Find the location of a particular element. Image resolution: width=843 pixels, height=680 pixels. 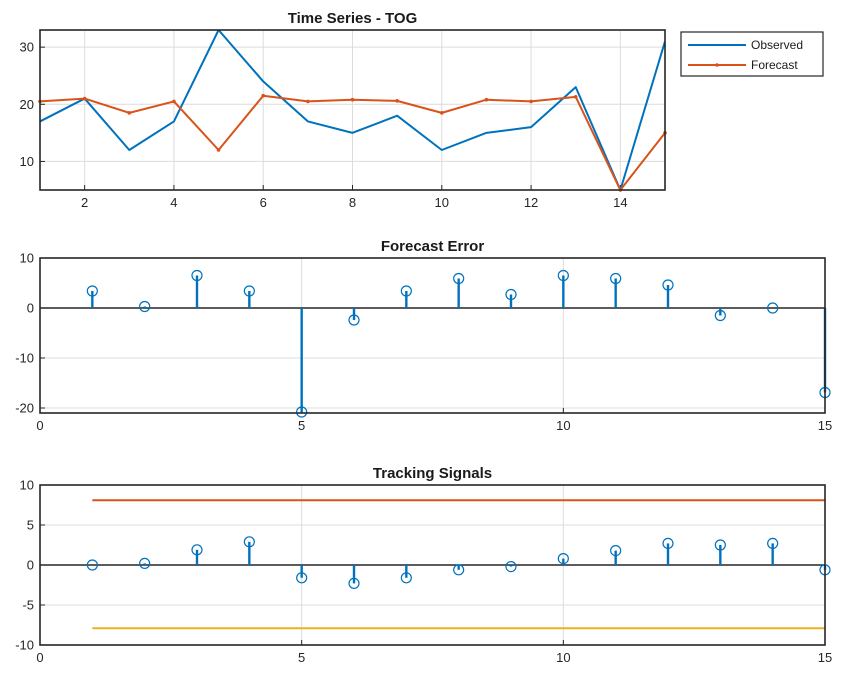

x-tick-label: 4 is located at coordinates (173, 202).